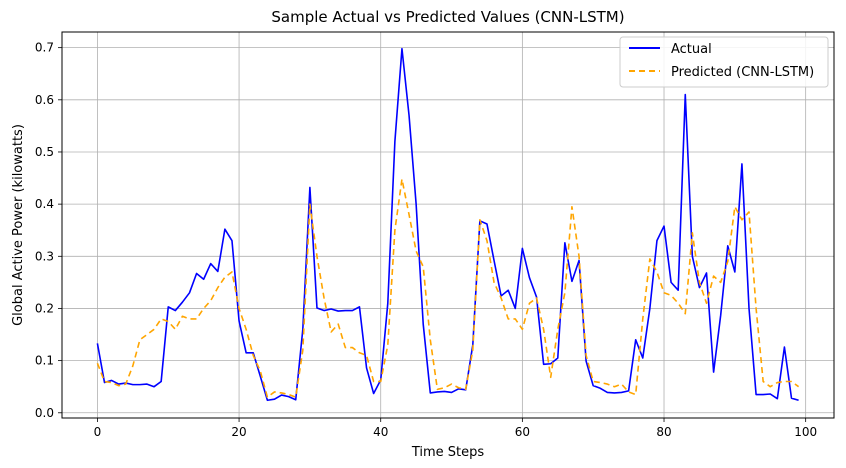 Image resolution: width=846 pixels, height=468 pixels. What do you see at coordinates (380, 432) in the screenshot?
I see `x-tick-label: 40` at bounding box center [380, 432].